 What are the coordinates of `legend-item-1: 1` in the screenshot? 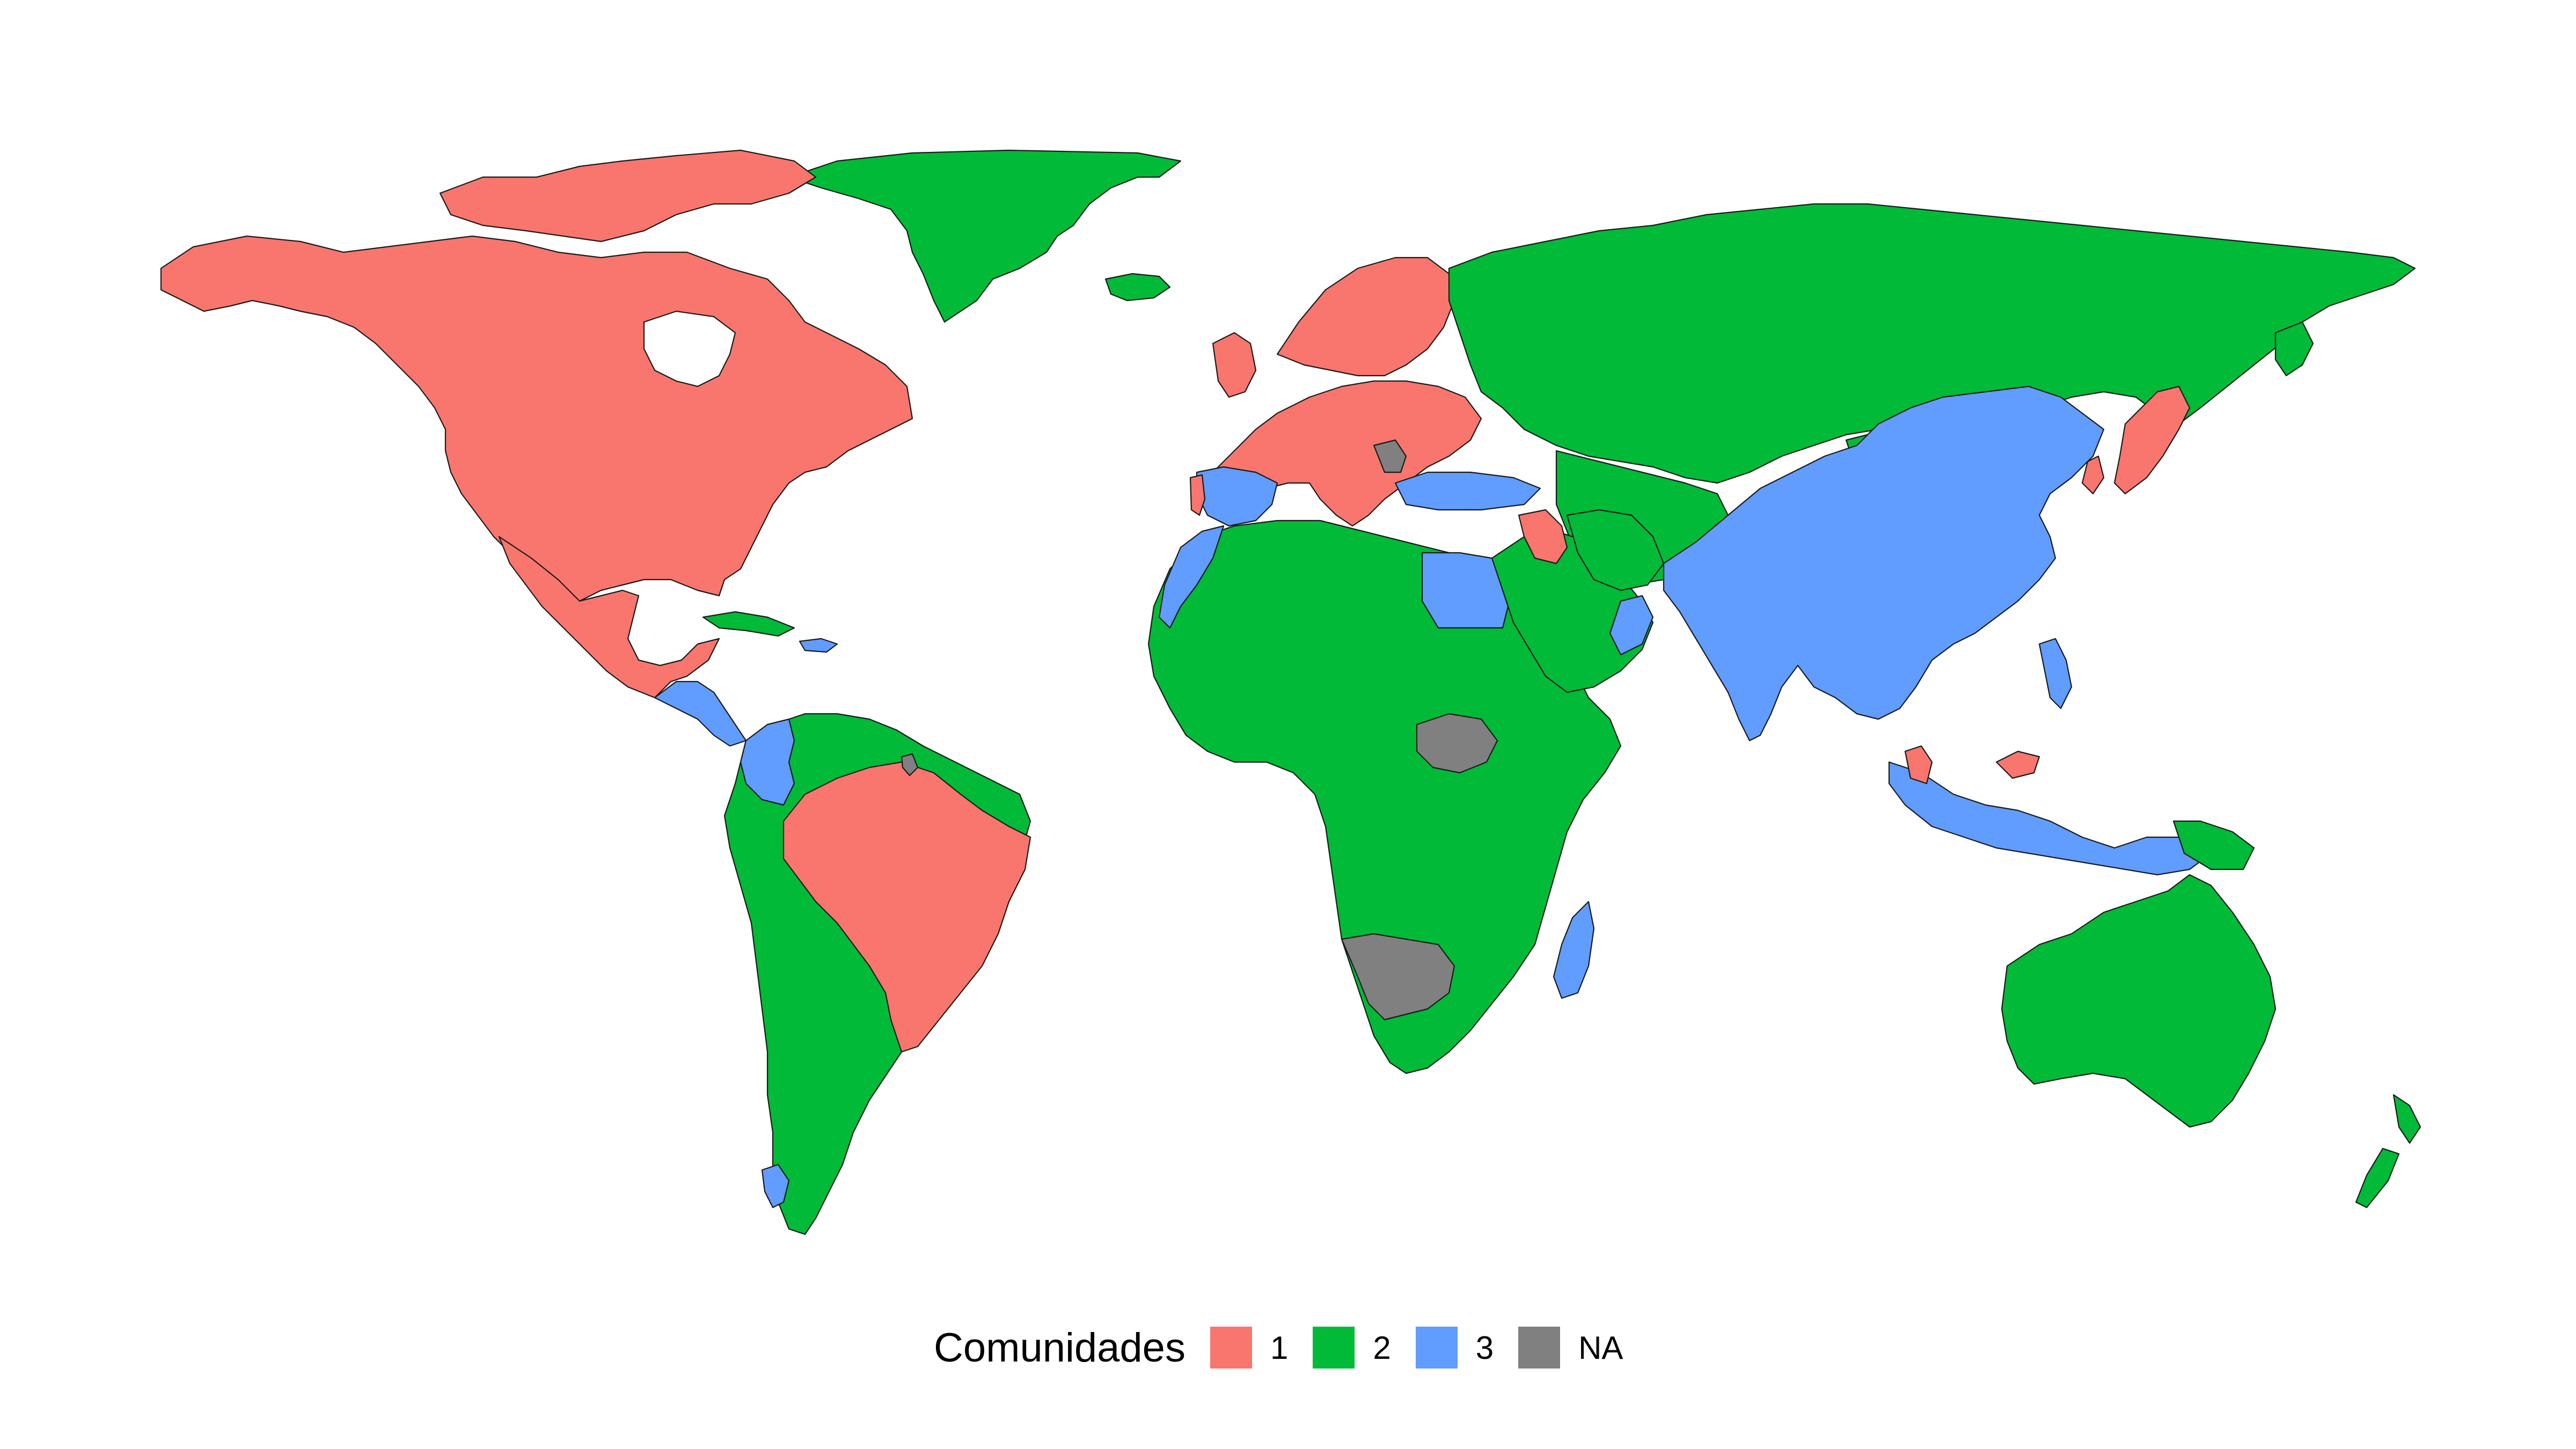 It's located at (1249, 1347).